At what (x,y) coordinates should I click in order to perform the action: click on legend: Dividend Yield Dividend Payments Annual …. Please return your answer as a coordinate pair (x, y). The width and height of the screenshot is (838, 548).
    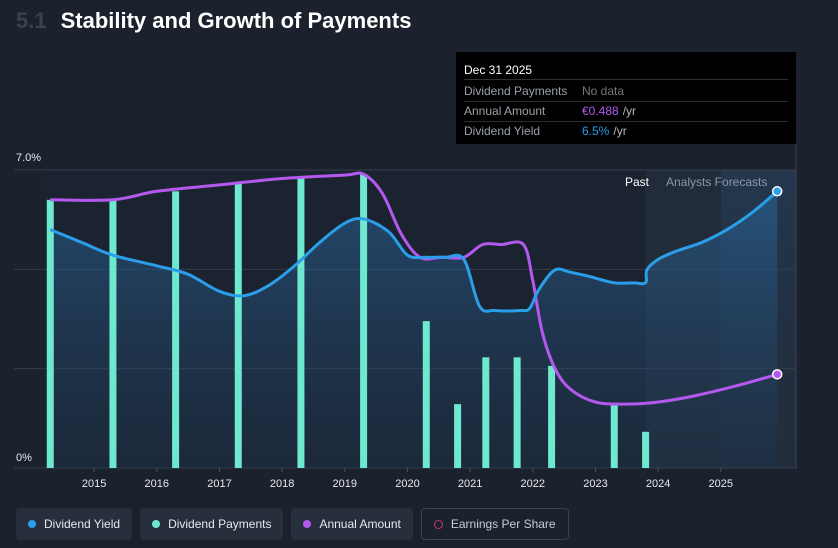
    Looking at the image, I should click on (292, 524).